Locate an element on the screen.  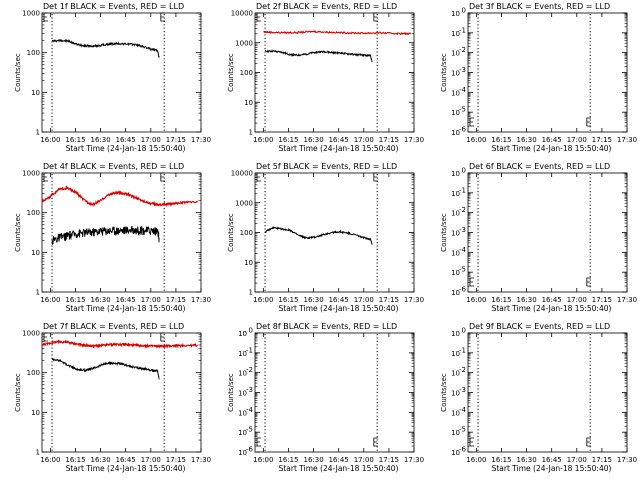
panel-6-ytick-exponent: -4 is located at coordinates (463, 250).